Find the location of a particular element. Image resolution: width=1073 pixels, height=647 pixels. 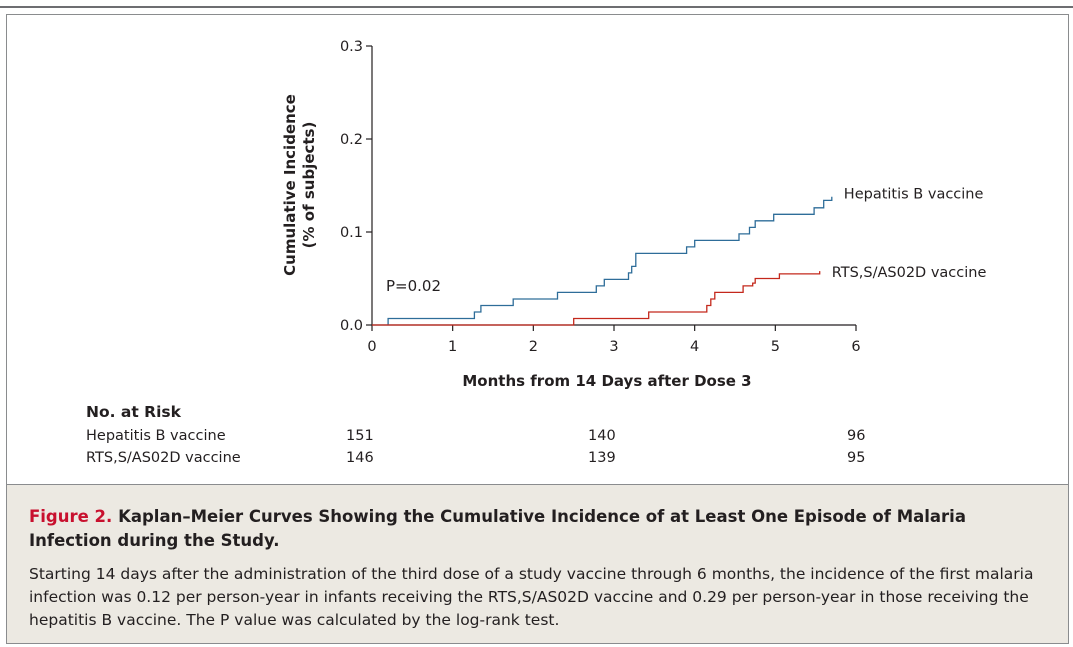

risk-value: 96 is located at coordinates (856, 436).